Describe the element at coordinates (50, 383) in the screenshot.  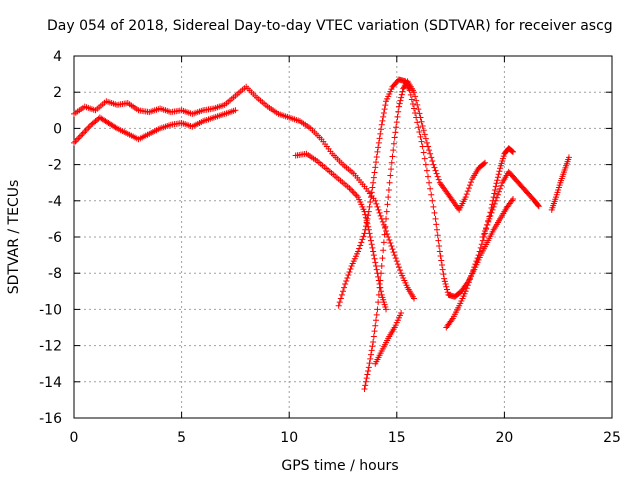
I see `y-tick-label: -14` at that location.